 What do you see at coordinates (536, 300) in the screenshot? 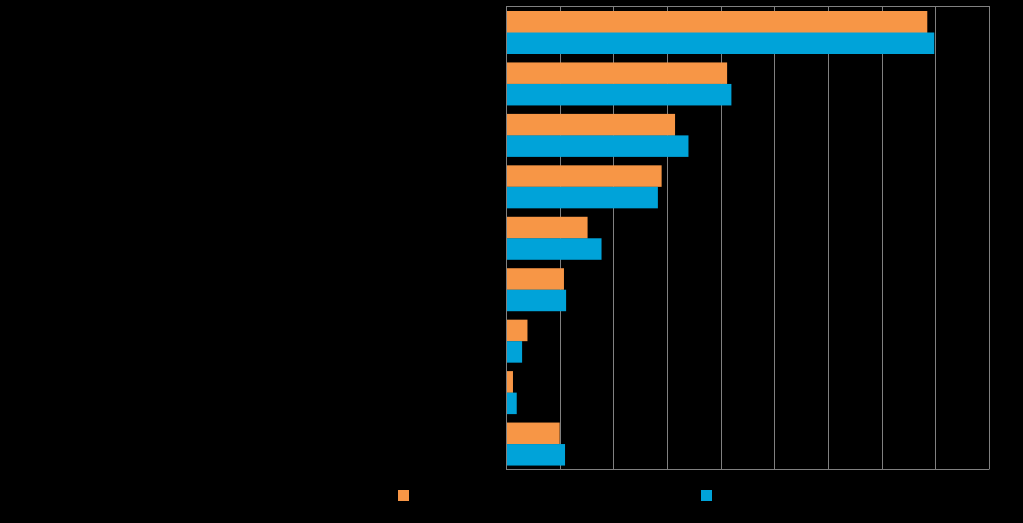
I see `bar-cat6-series2` at bounding box center [536, 300].